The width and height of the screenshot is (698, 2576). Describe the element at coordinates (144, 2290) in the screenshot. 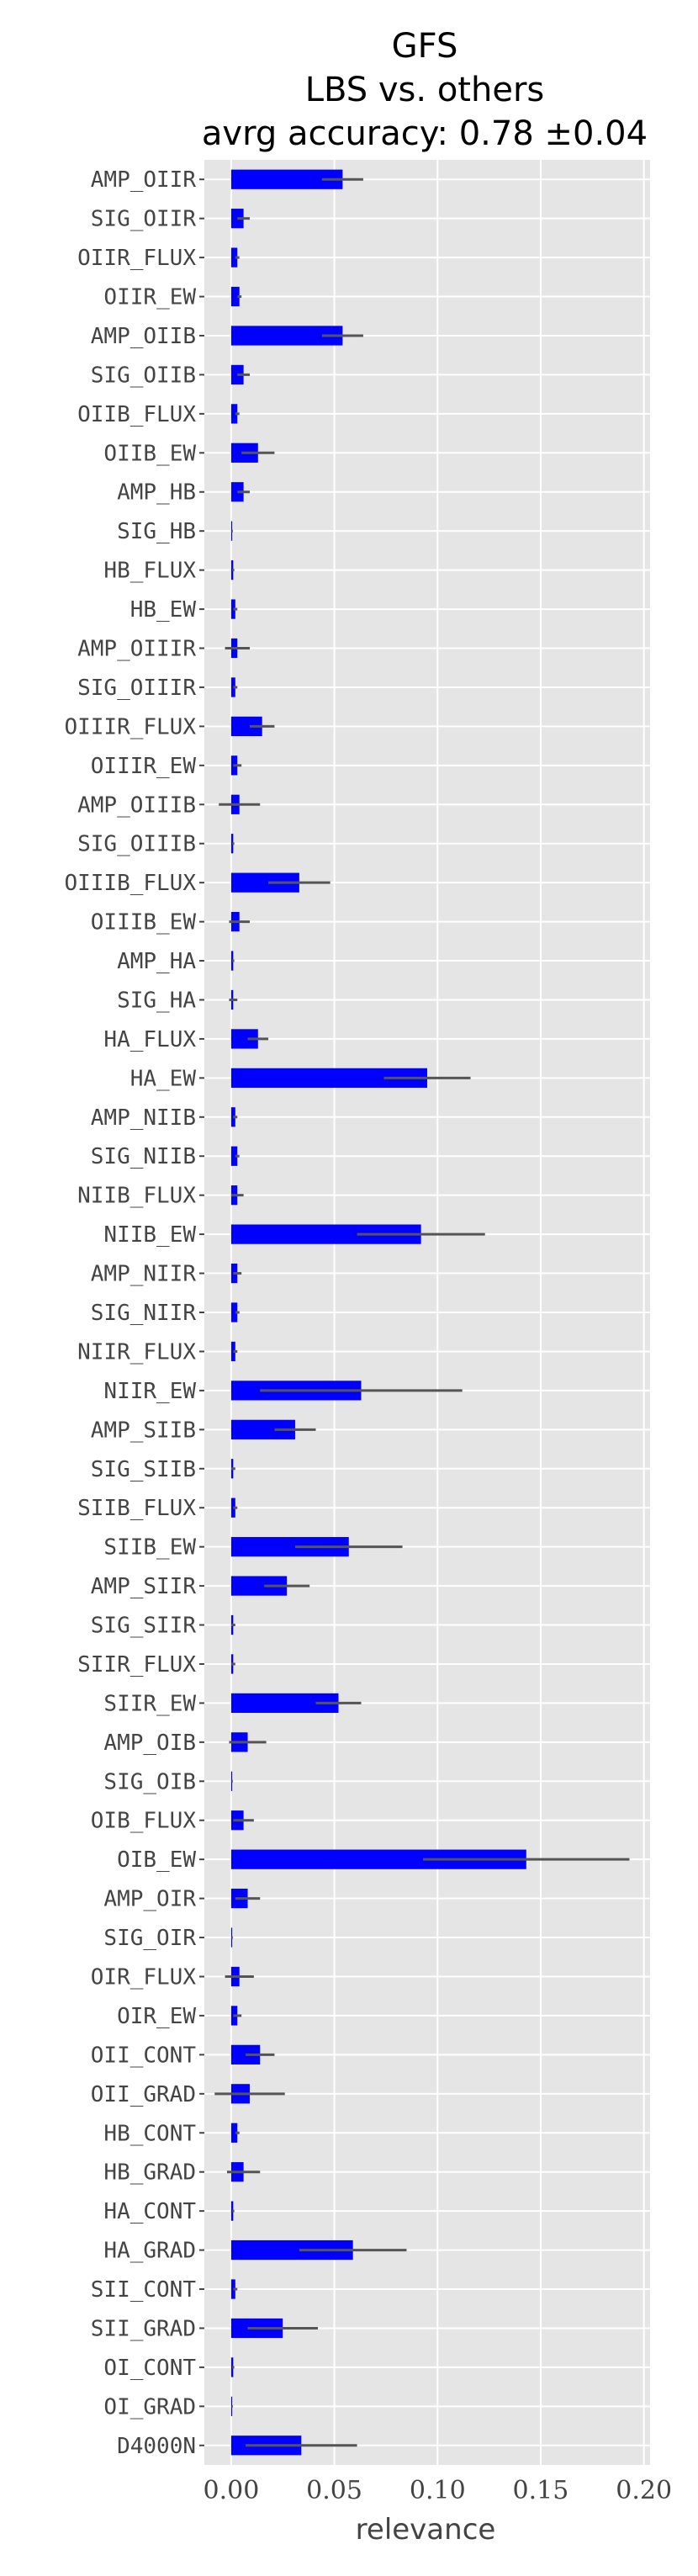

I see `y-tick-label: SII_CONT` at that location.